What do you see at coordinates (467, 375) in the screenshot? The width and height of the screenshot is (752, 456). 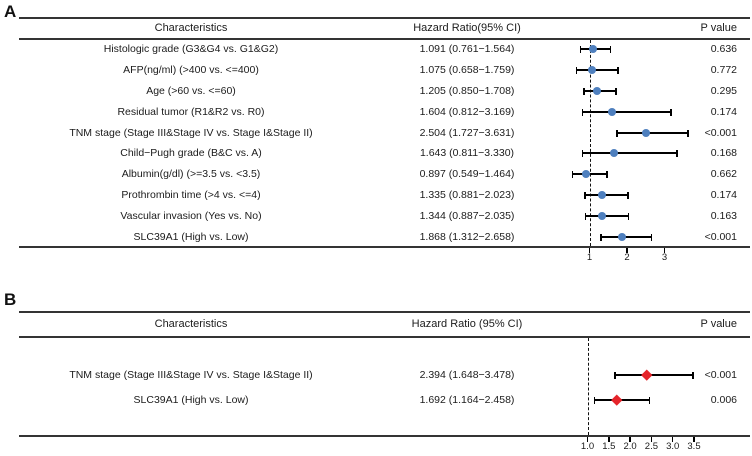 I see `row-hr-ci-value: 2.394 (1.648−3.478)` at bounding box center [467, 375].